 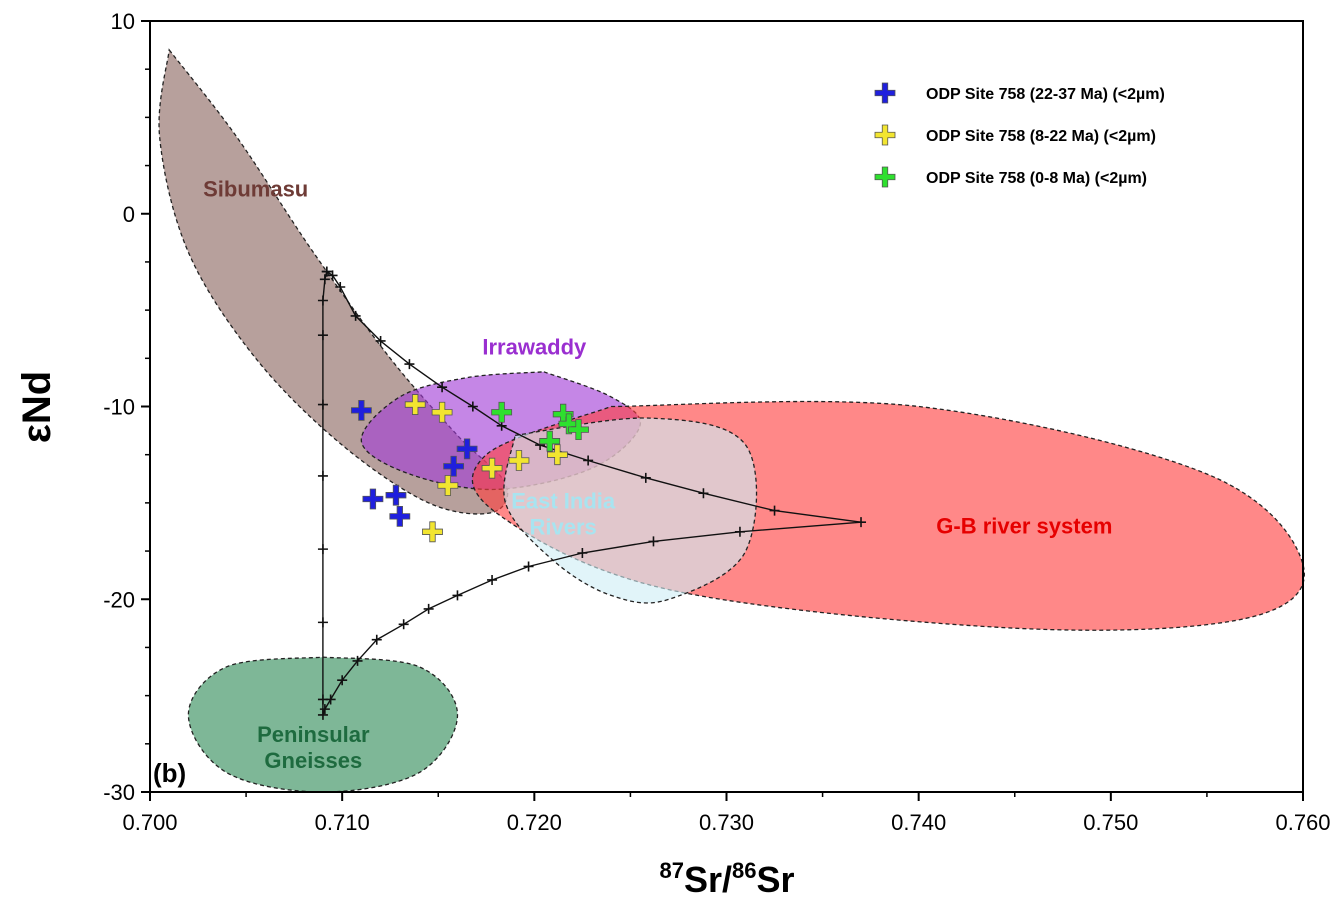 What do you see at coordinates (918, 822) in the screenshot?
I see `x-tick-label: 0.740` at bounding box center [918, 822].